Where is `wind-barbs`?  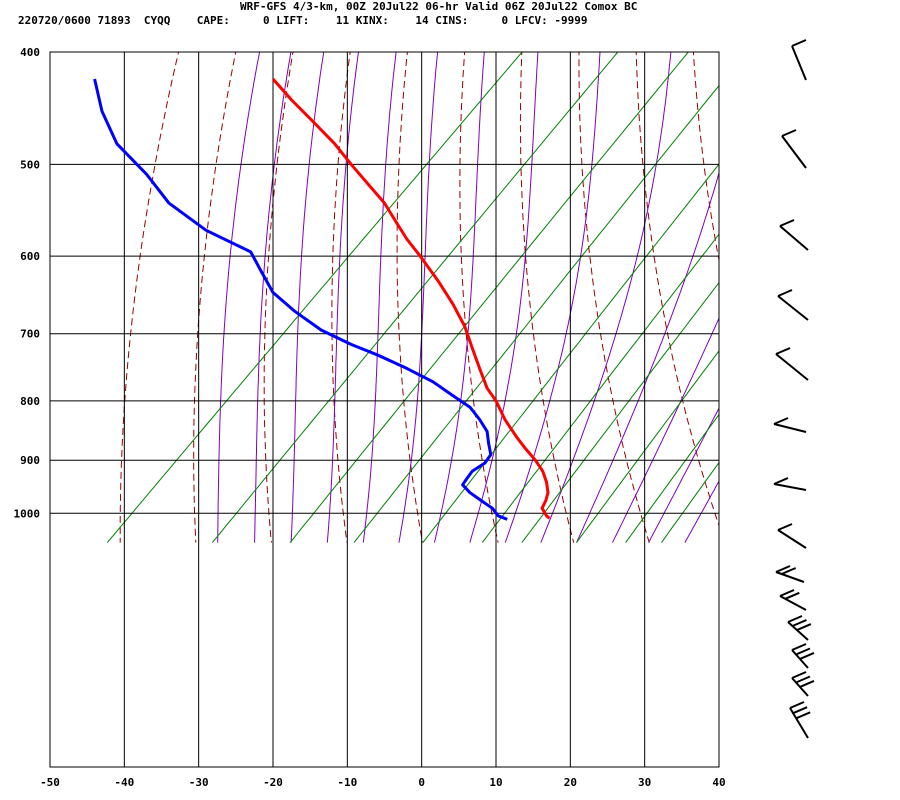
wind-barbs is located at coordinates (794, 389).